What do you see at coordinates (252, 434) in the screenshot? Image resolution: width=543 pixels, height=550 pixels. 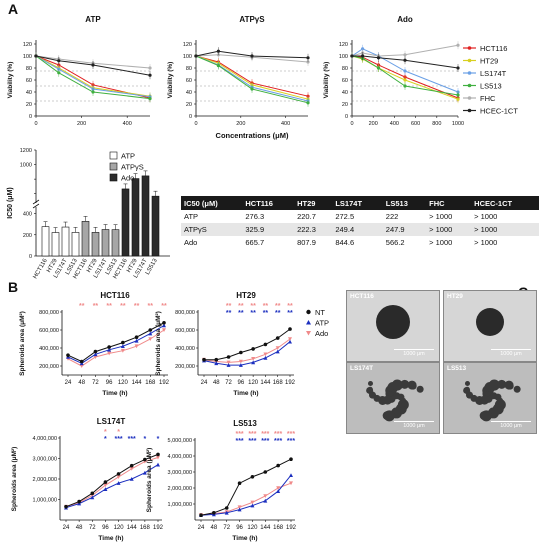 I see `significance-marker: ***` at bounding box center [252, 434].